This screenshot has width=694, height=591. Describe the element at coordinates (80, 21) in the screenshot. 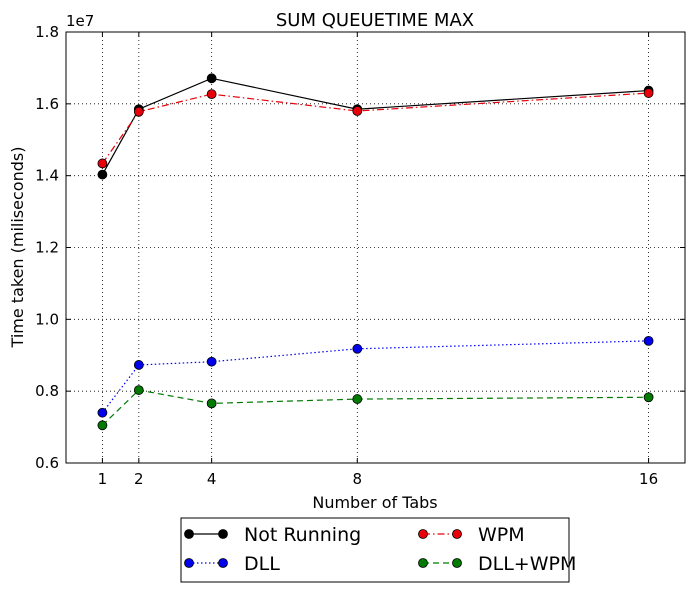

I see `y-scale-label: 1e7` at that location.